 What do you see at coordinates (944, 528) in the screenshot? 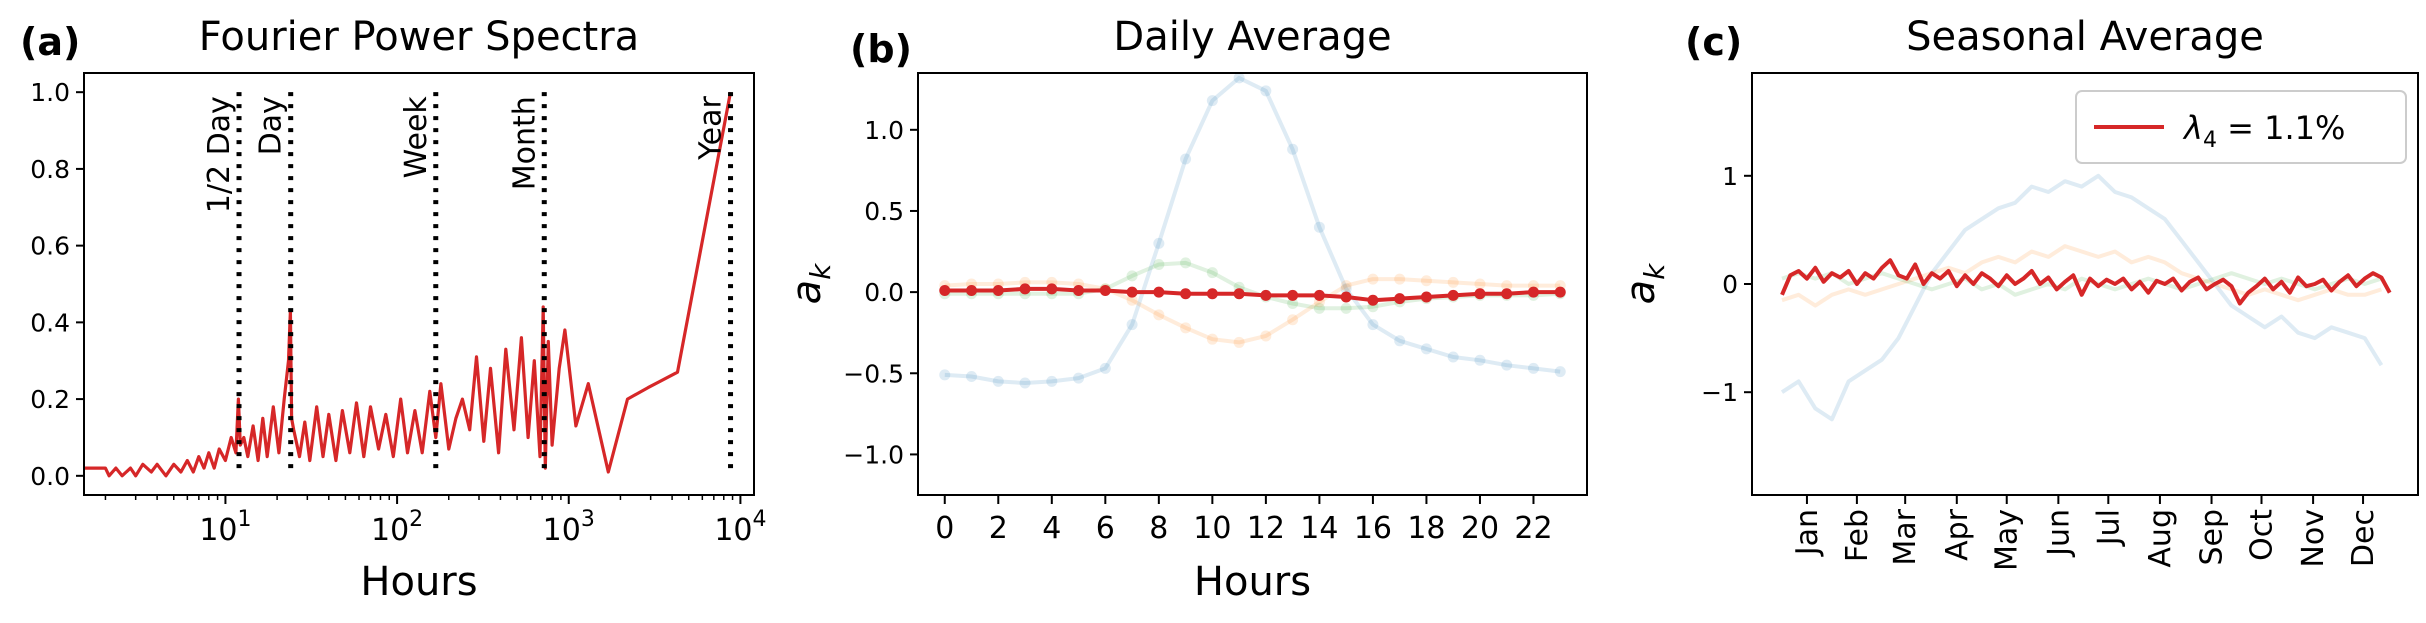
I see `x-tick-label: 0` at bounding box center [944, 528].